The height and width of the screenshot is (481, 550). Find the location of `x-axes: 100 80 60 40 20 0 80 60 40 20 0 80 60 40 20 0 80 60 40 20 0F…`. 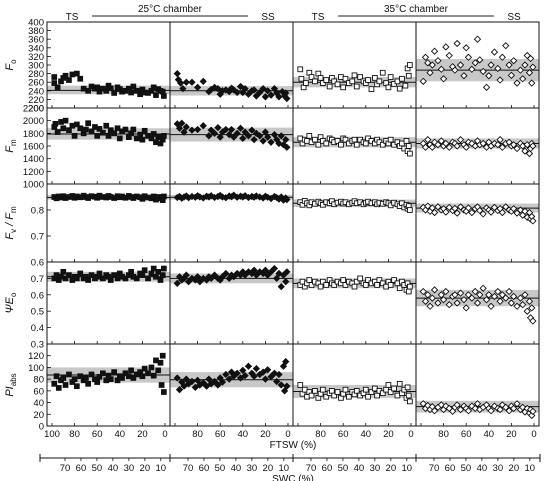

x-axes: 100 80 60 40 20 0 80 60 40 20 0 80 60 40 20 0 80 60 40 20 0F… is located at coordinates (290, 455).